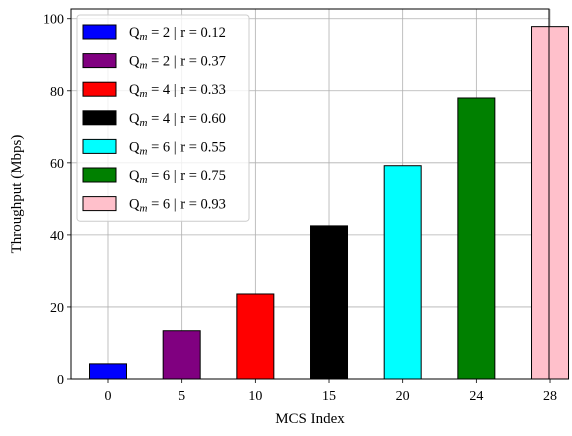  What do you see at coordinates (177, 148) in the screenshot?
I see `legend-entry-label: Qm = 6 | r = 0.55` at bounding box center [177, 148].